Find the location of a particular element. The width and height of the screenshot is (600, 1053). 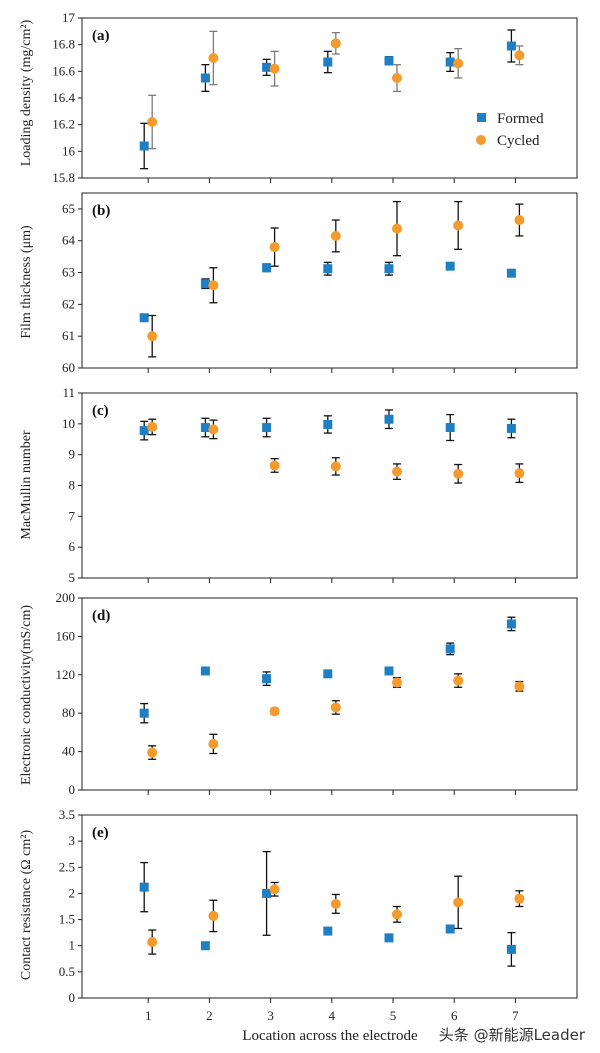

y-axis-title: Contact resistance (Ω cm²) is located at coordinates (26, 905).